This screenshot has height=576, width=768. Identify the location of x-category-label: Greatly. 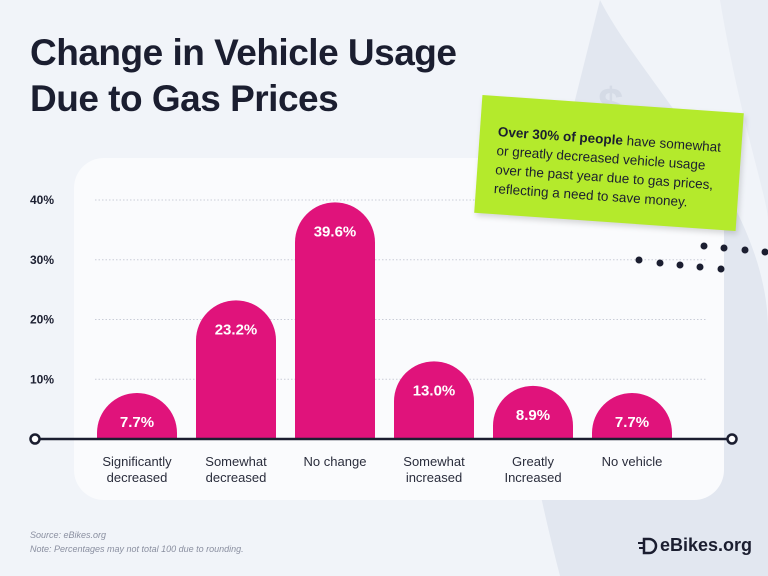
(533, 461).